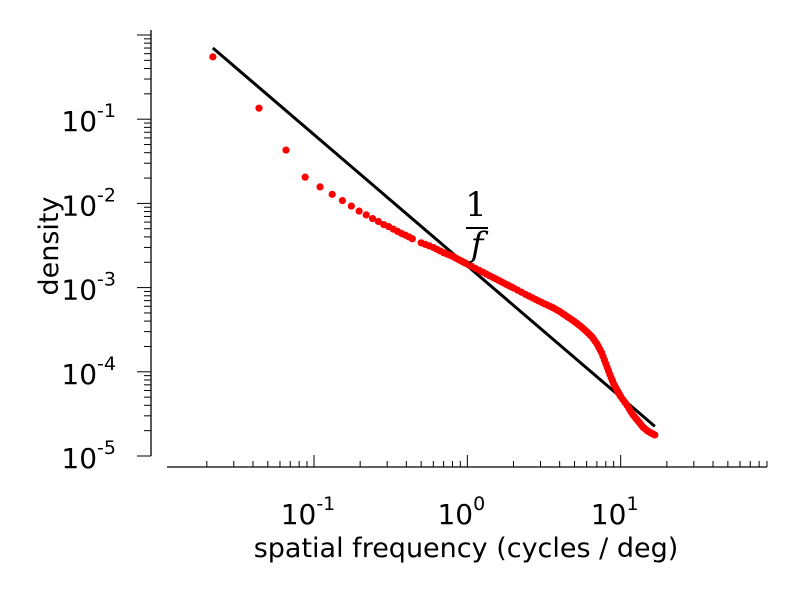  What do you see at coordinates (308, 512) in the screenshot?
I see `x-tick-label: 10⁻¹` at bounding box center [308, 512].